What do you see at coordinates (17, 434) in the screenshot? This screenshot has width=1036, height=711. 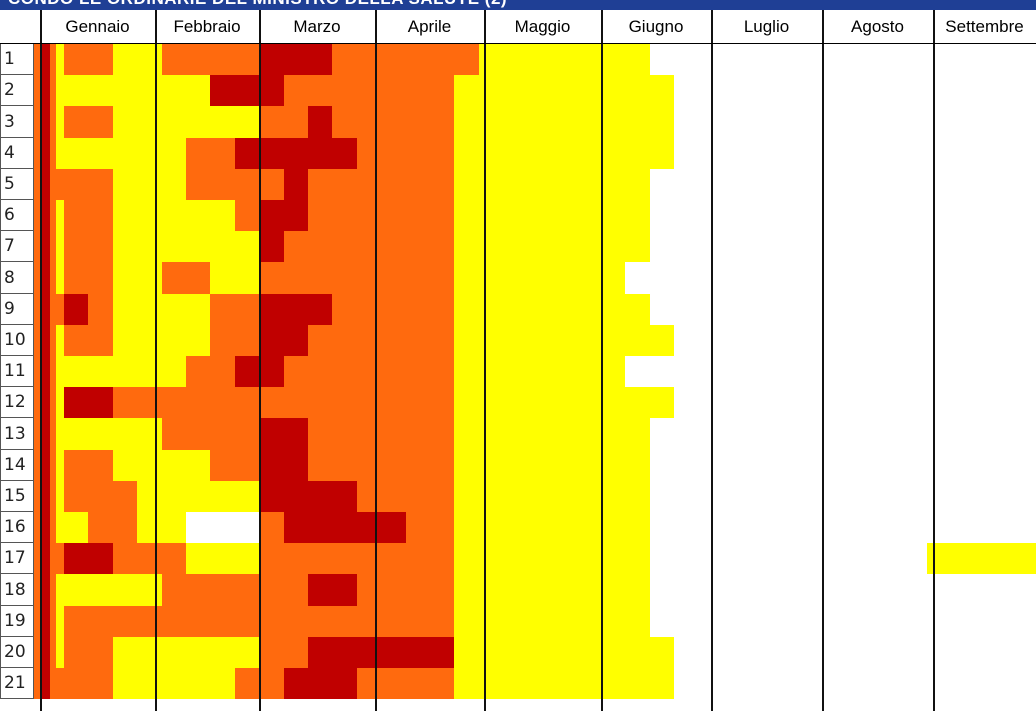 I see `row-number: 13` at bounding box center [17, 434].